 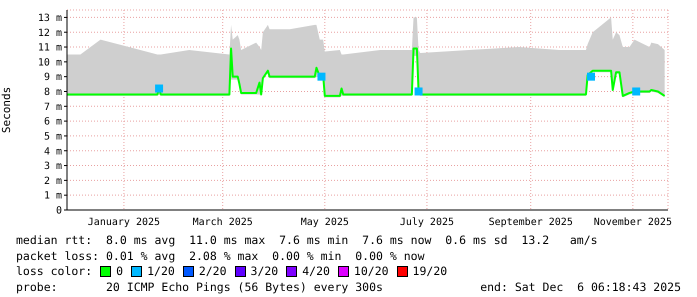 I want to click on legend-label: 1/20, so click(x=161, y=272).